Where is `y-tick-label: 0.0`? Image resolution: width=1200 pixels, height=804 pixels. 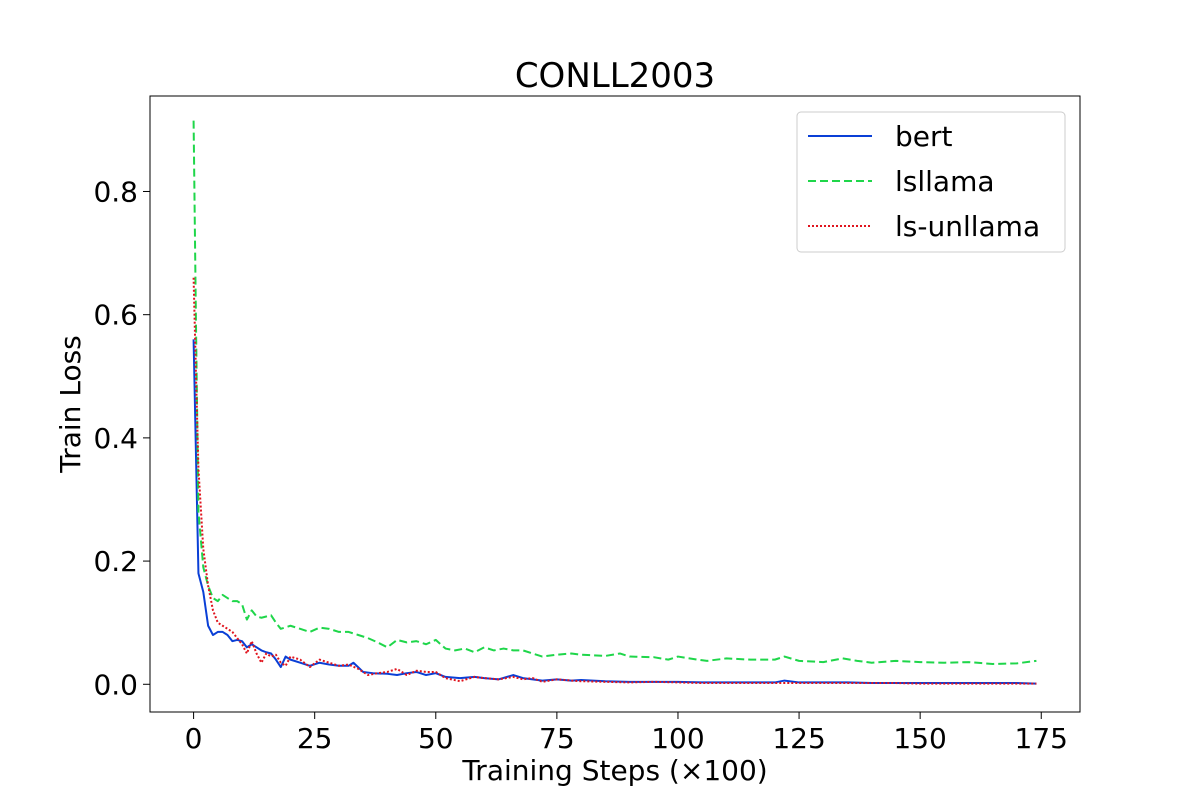 y-tick-label: 0.0 is located at coordinates (115, 684).